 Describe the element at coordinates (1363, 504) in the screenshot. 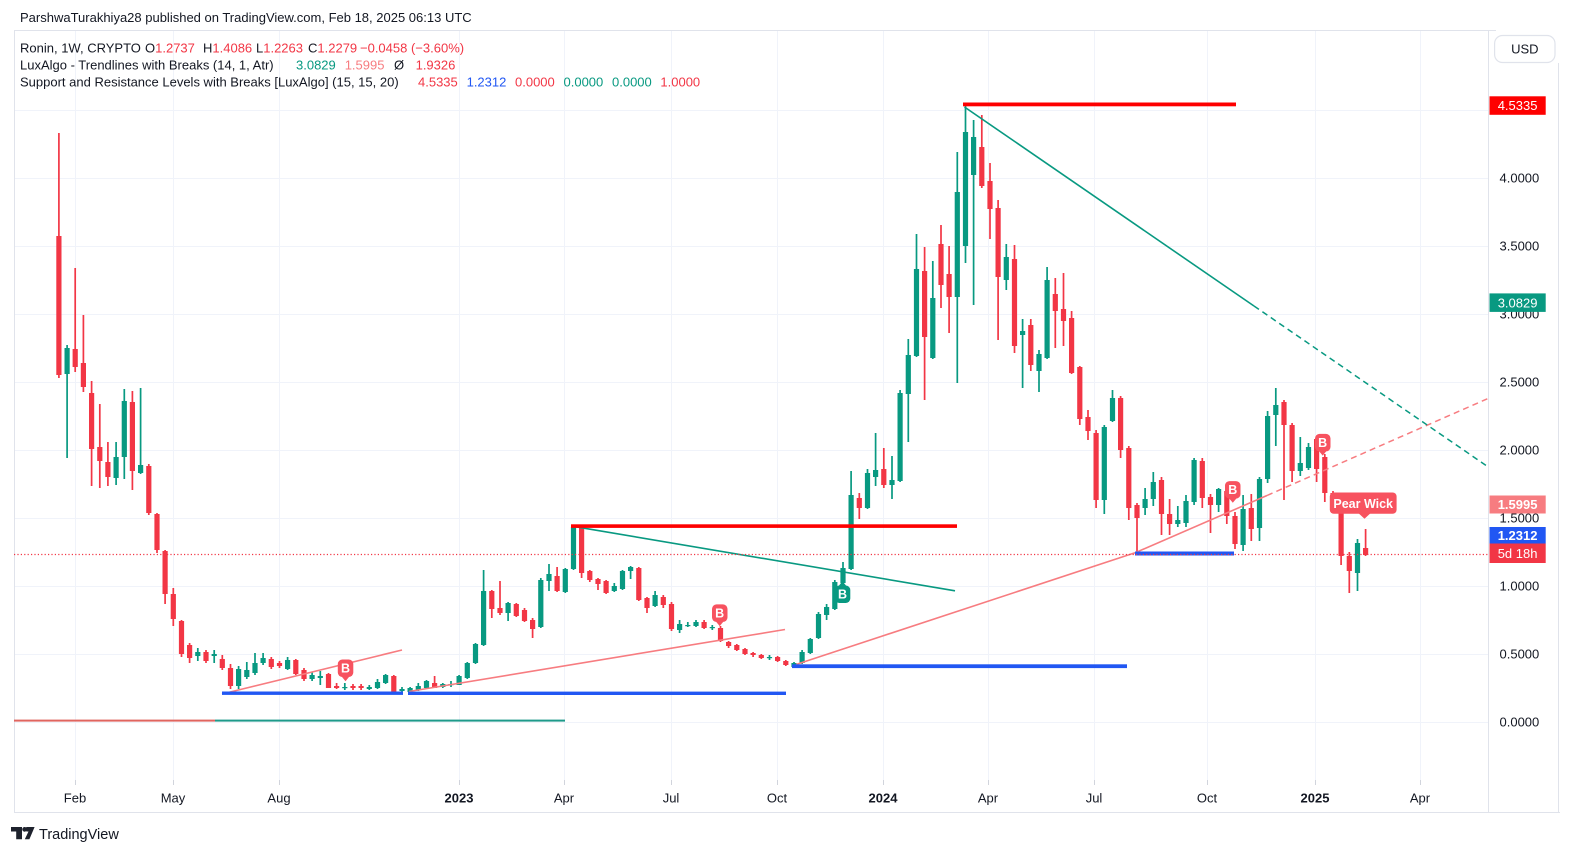

I see `svg-text: Pear Wick` at that location.